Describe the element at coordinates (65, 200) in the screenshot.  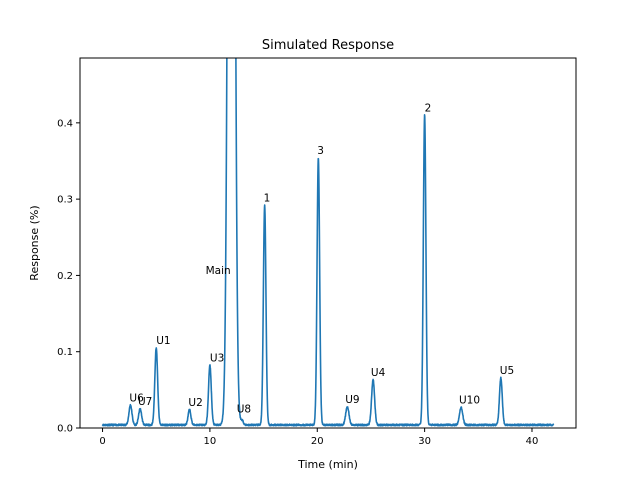
I see `y-tick-label: 0.3` at that location.